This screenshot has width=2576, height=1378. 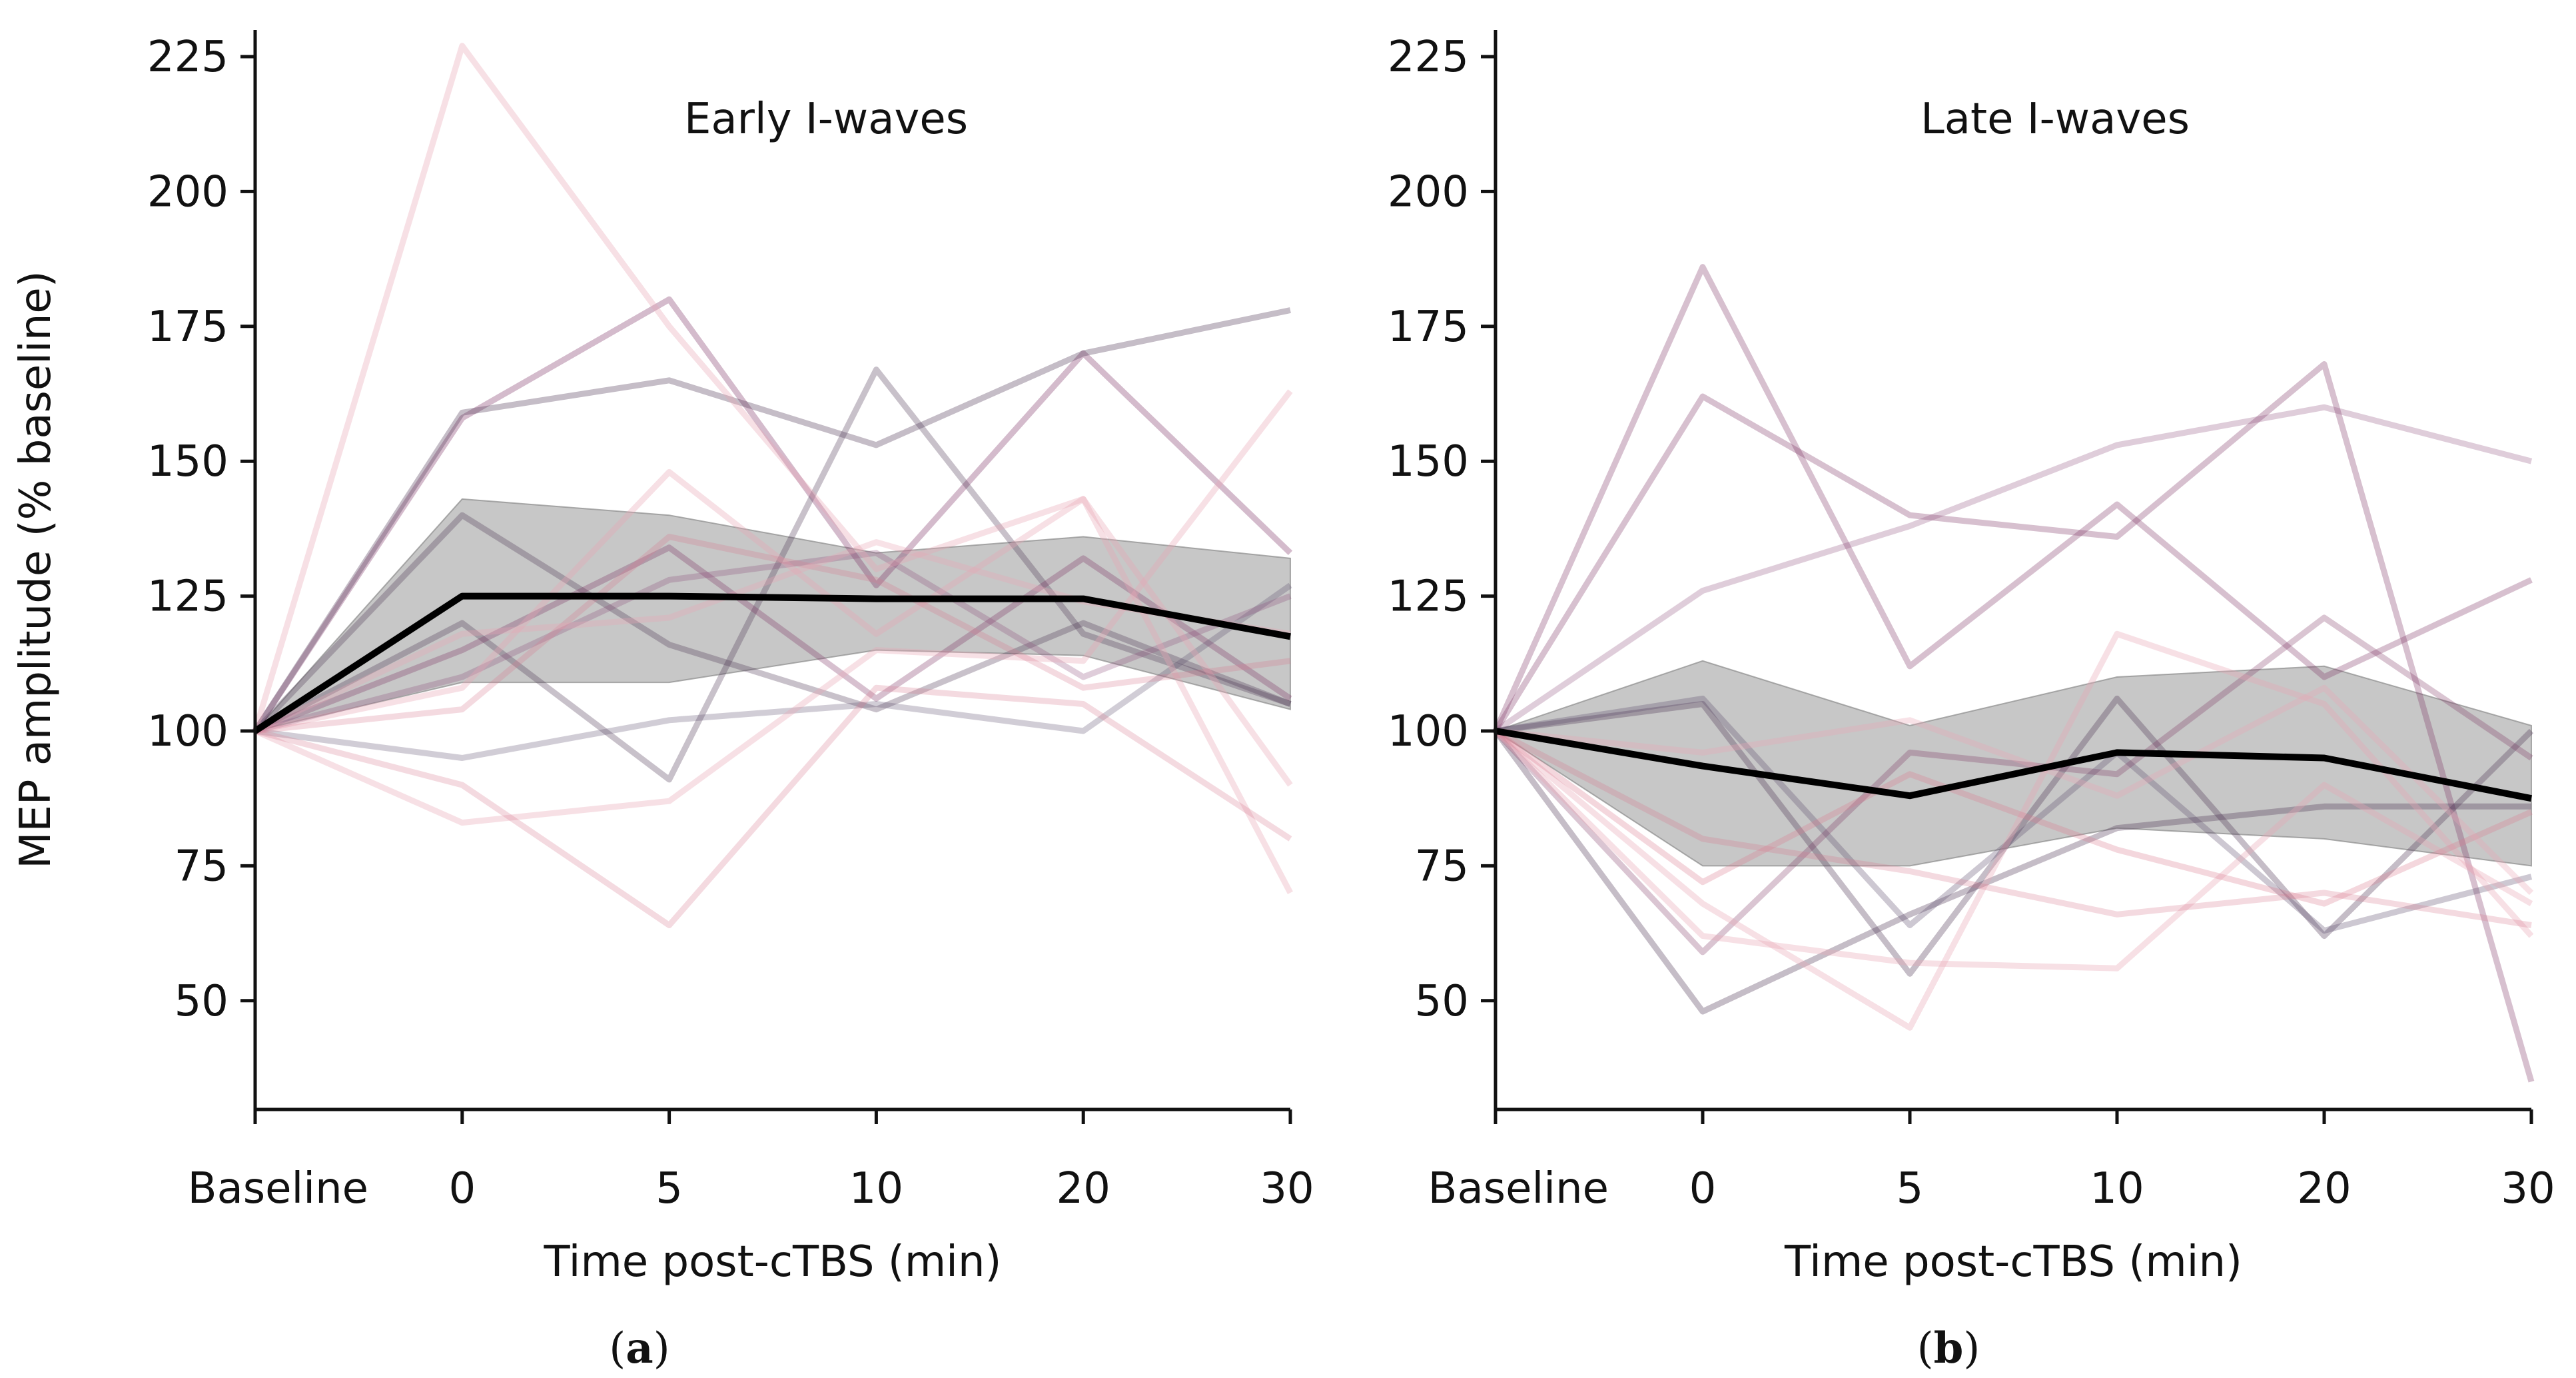 I want to click on y-axis-label: MEP amplitude (% baseline), so click(x=36, y=570).